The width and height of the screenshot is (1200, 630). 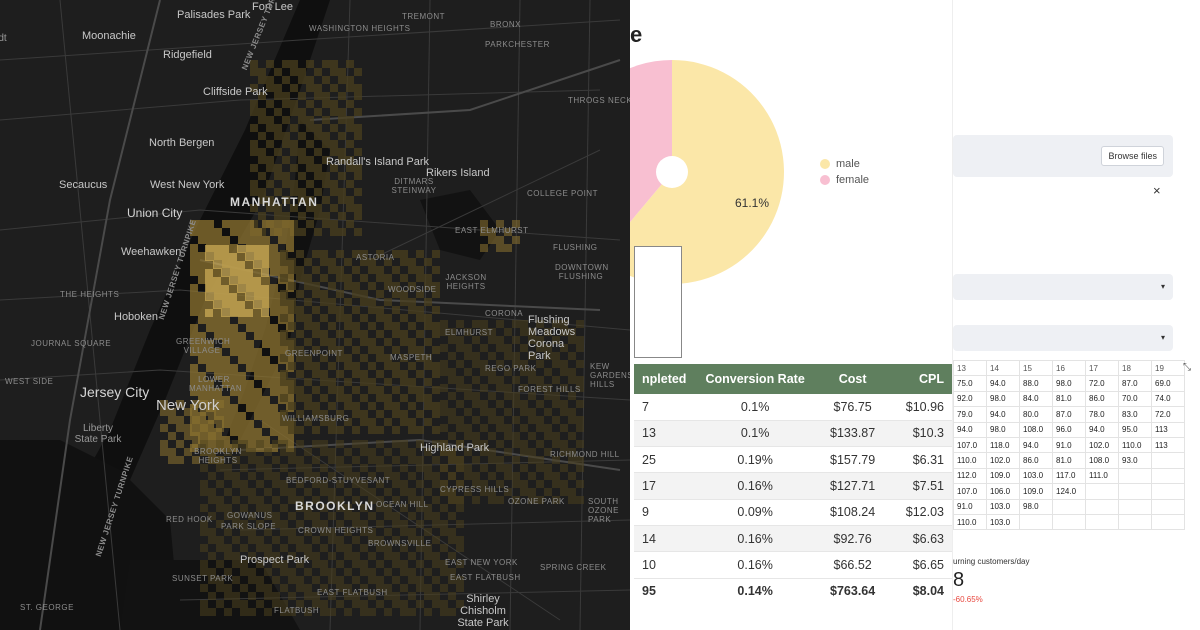 I want to click on legend-item-female: female, so click(x=844, y=180).